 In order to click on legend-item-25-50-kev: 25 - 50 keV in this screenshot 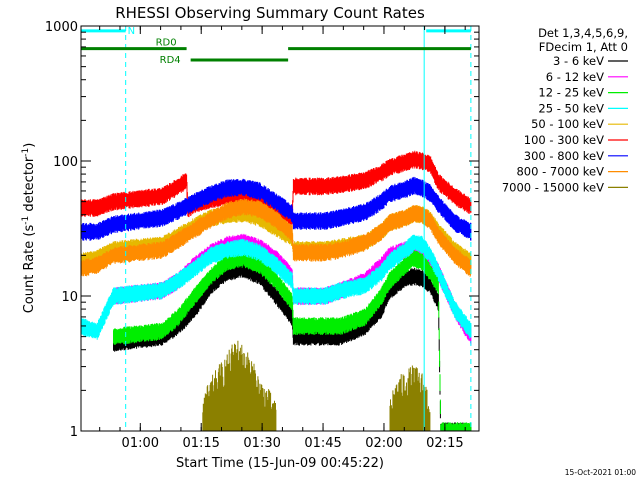, I will do `click(583, 108)`.